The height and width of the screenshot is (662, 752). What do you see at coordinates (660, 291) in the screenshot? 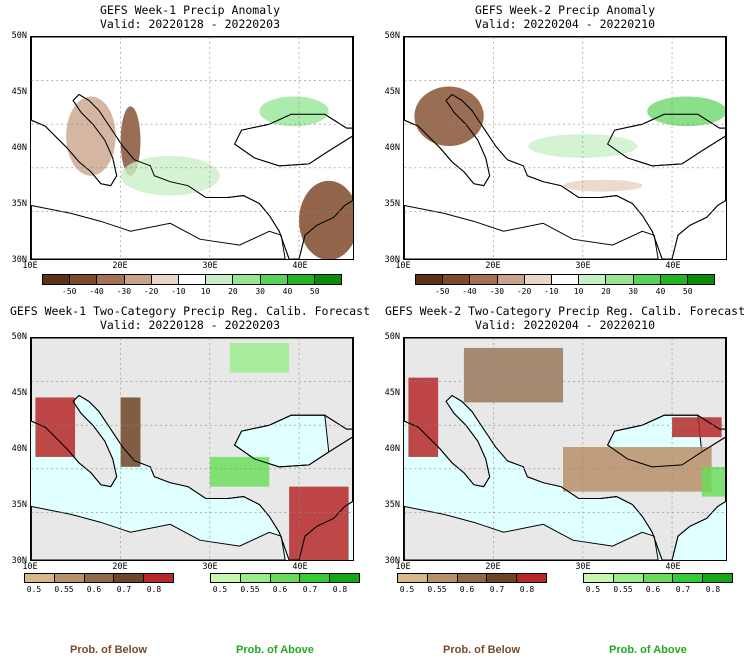
I see `colorbar-label: 40` at bounding box center [660, 291].